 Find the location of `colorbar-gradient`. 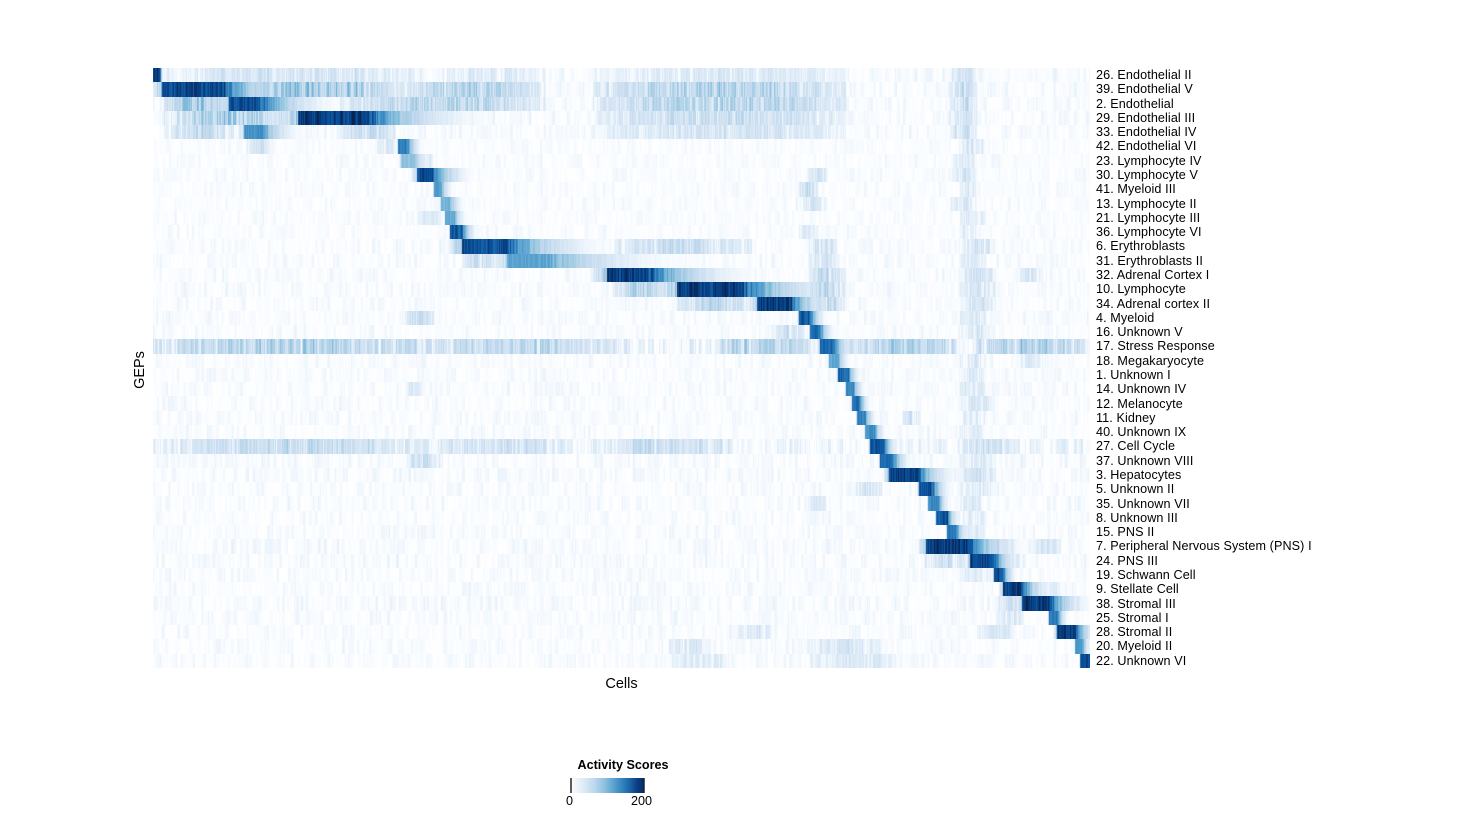

colorbar-gradient is located at coordinates (607, 785).